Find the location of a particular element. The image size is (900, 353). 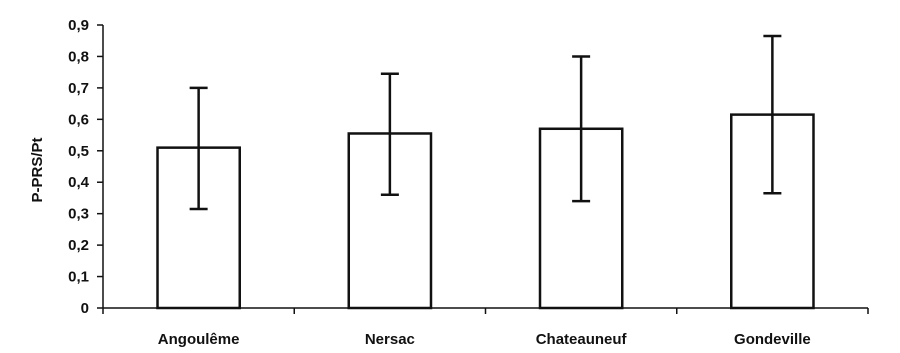

category-label-1: Nersac is located at coordinates (390, 339).